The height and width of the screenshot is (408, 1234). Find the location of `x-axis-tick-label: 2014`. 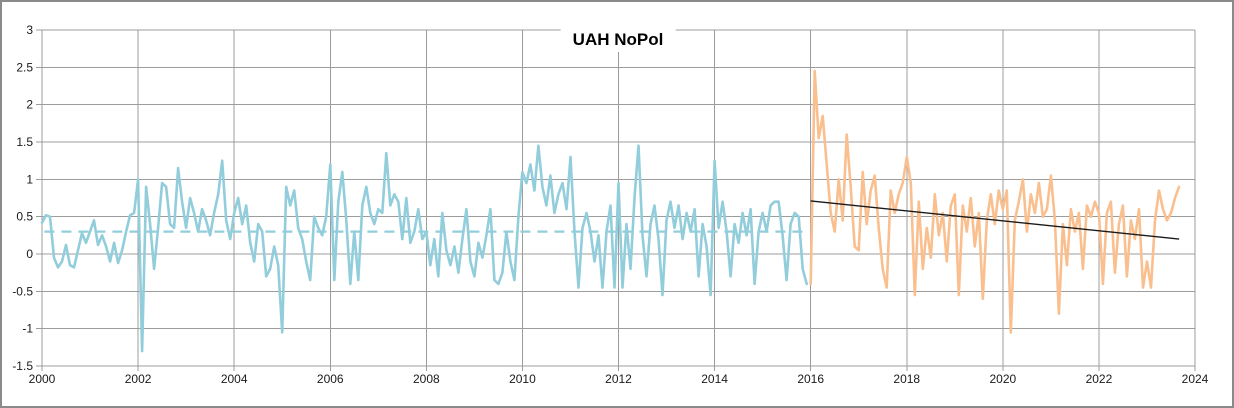

x-axis-tick-label: 2014 is located at coordinates (714, 379).